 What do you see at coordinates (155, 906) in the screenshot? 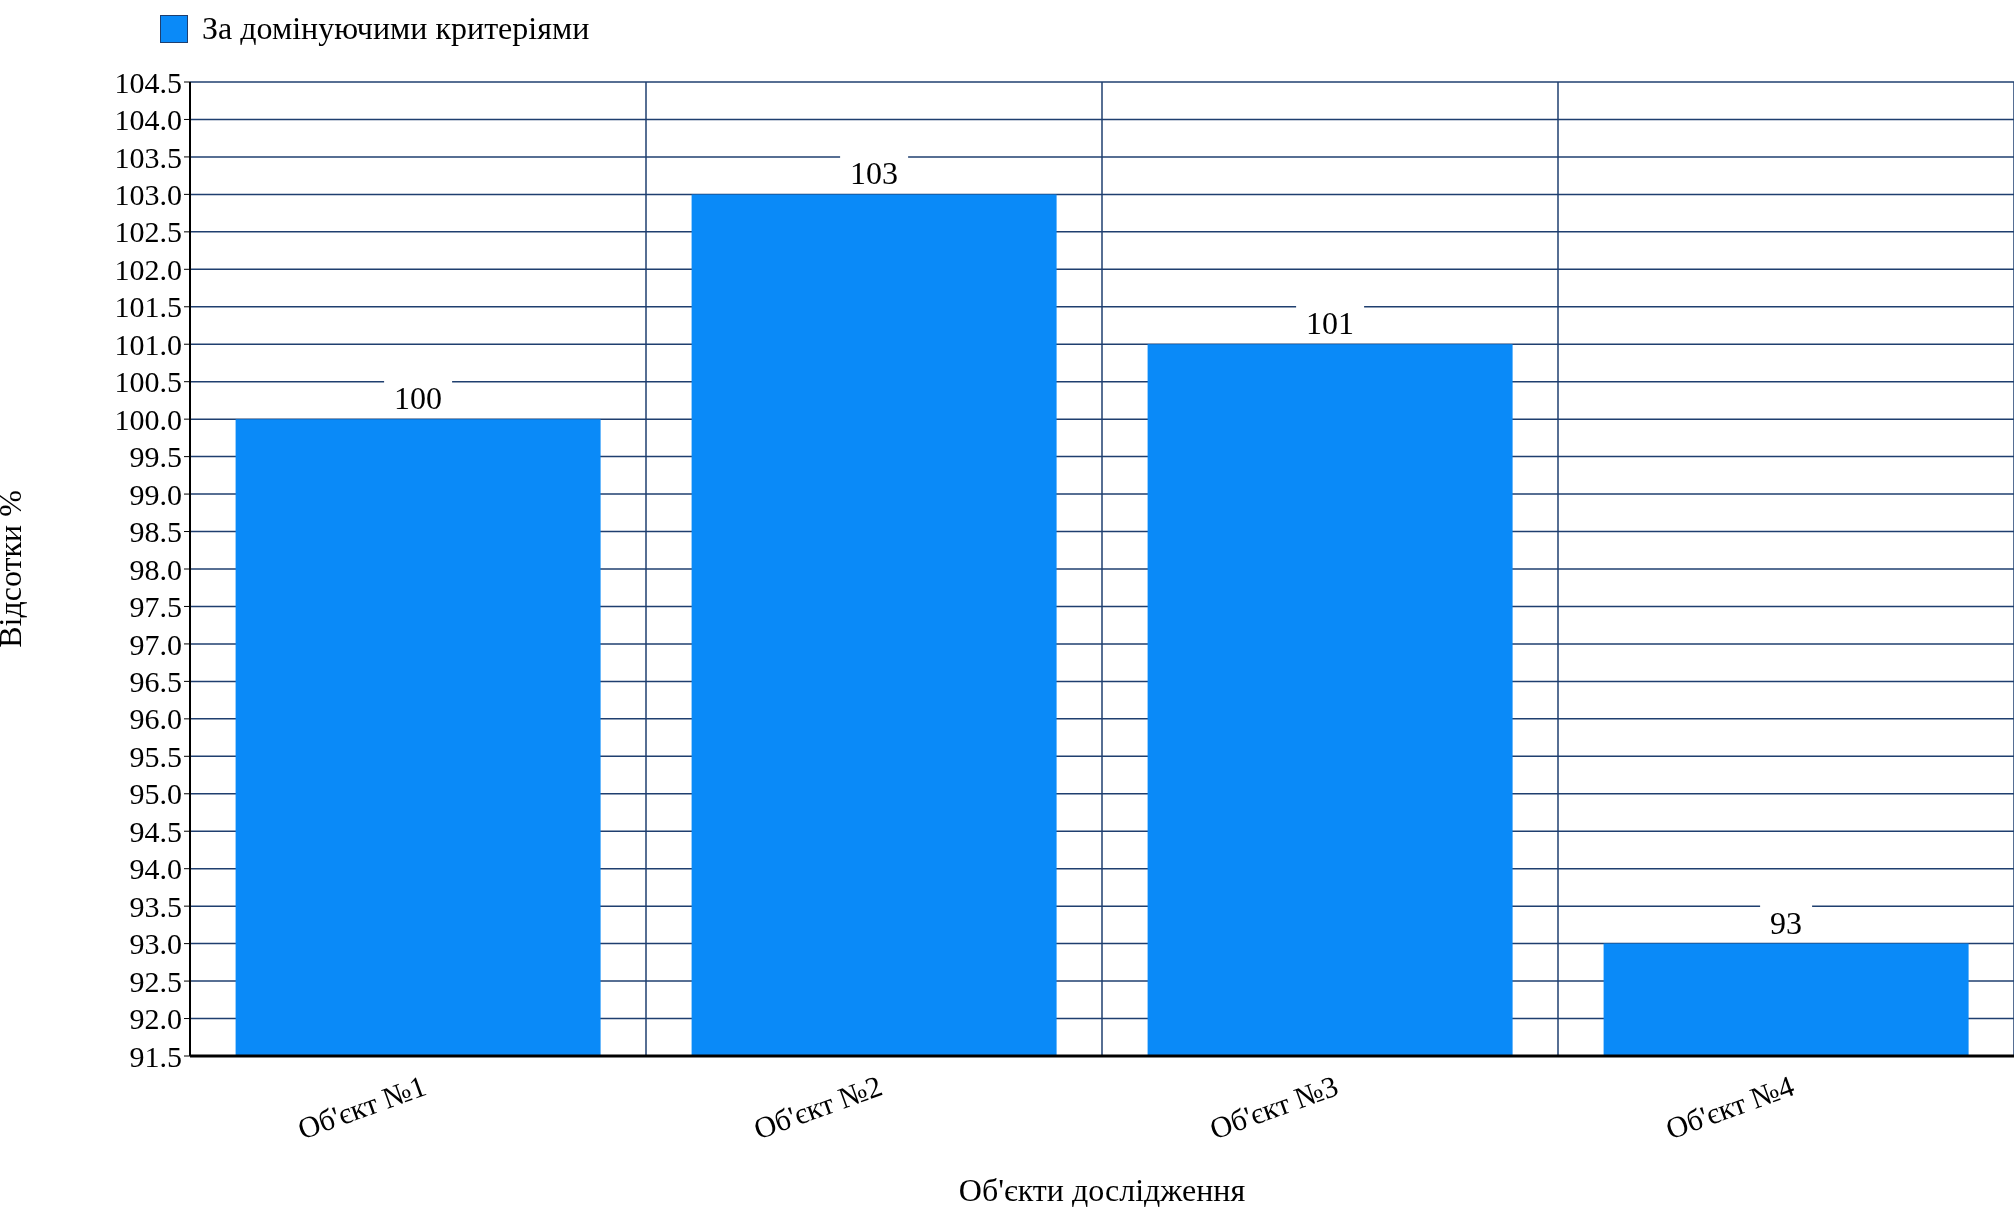
I see `y-tick-label: 93.5` at bounding box center [155, 906].